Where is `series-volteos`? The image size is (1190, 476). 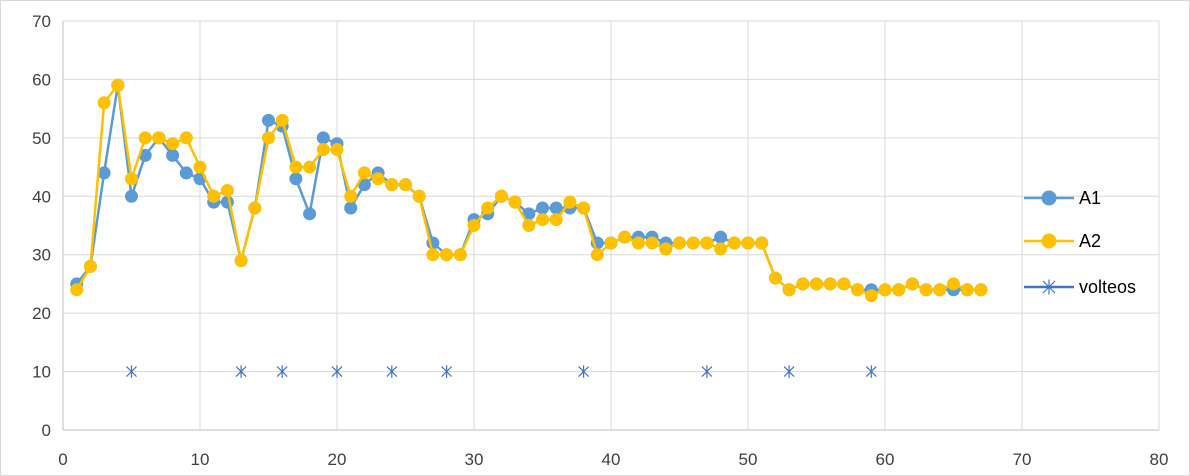 series-volteos is located at coordinates (501, 371).